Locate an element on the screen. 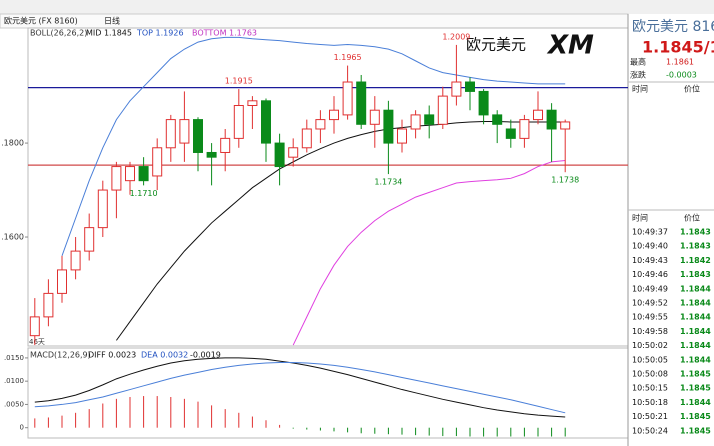  line-diff is located at coordinates (300, 387).